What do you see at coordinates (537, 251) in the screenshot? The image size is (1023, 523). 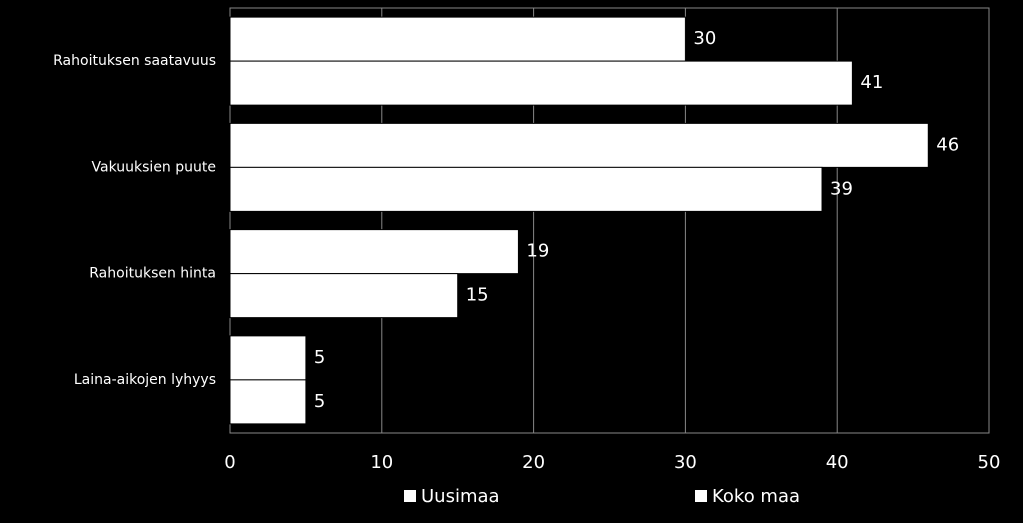 I see `value-label: 19` at bounding box center [537, 251].